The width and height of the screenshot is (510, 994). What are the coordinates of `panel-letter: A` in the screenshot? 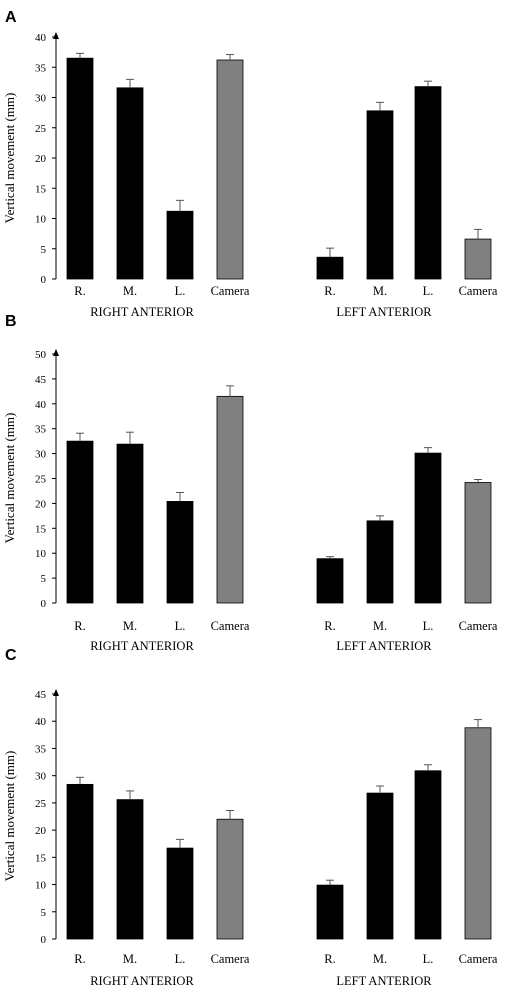 It's located at (11, 17).